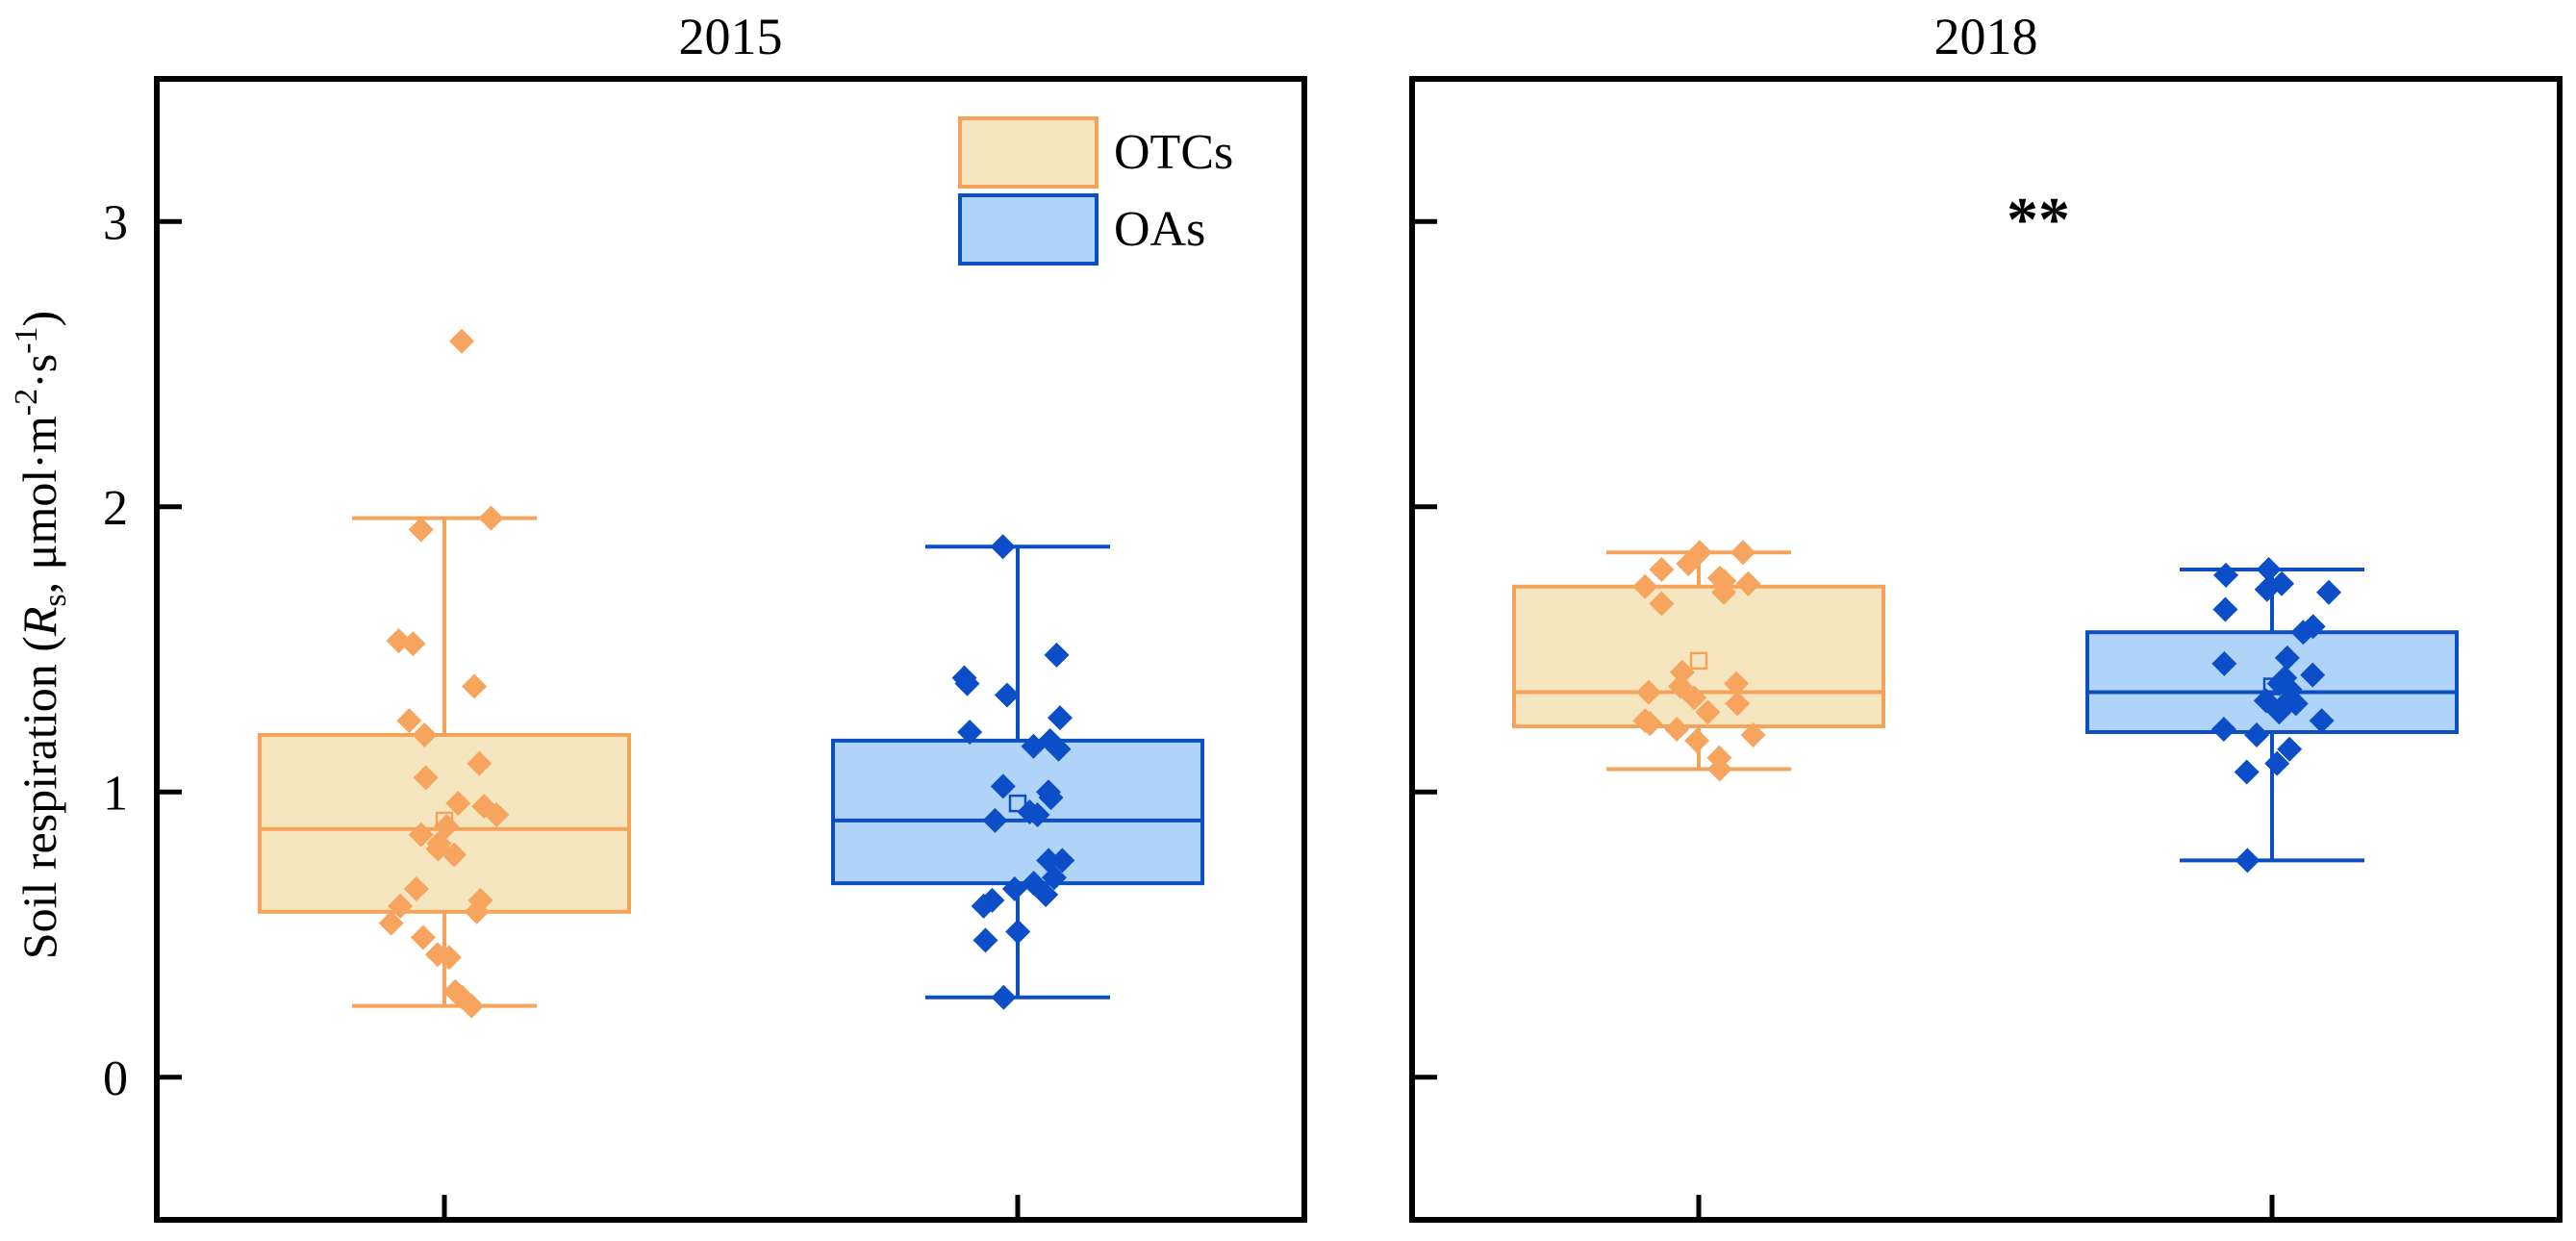  What do you see at coordinates (40, 319) in the screenshot?
I see `y-axis-label-suffix: )` at bounding box center [40, 319].